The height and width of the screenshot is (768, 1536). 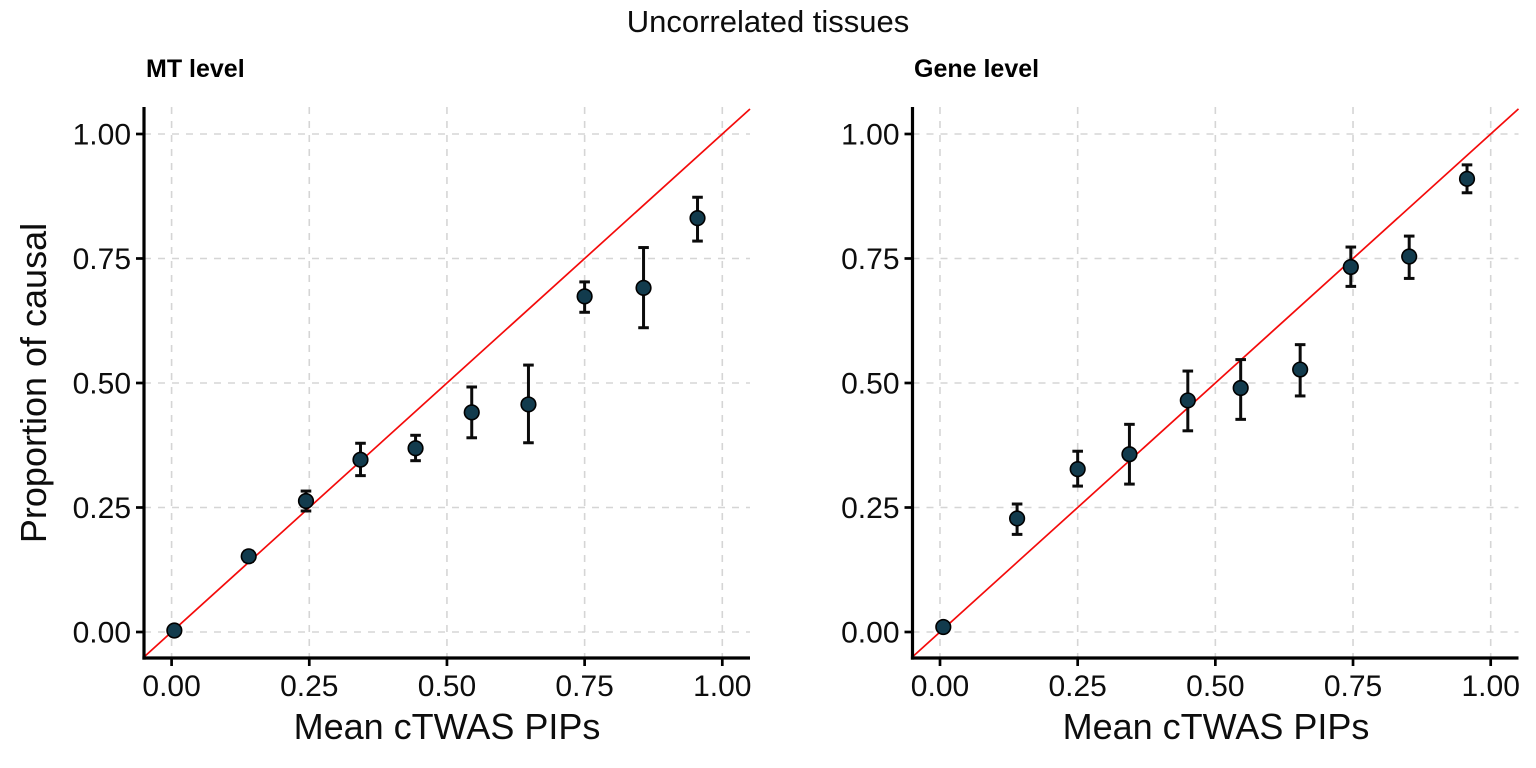 I want to click on panel-title-mt-level: MT level, so click(x=195, y=69).